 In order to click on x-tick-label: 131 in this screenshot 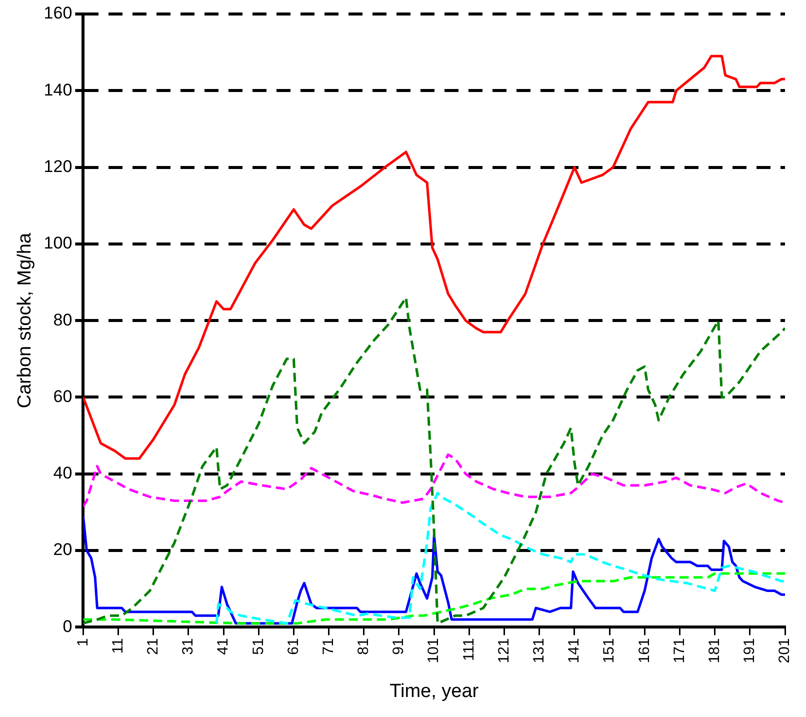, I will do `click(539, 651)`.